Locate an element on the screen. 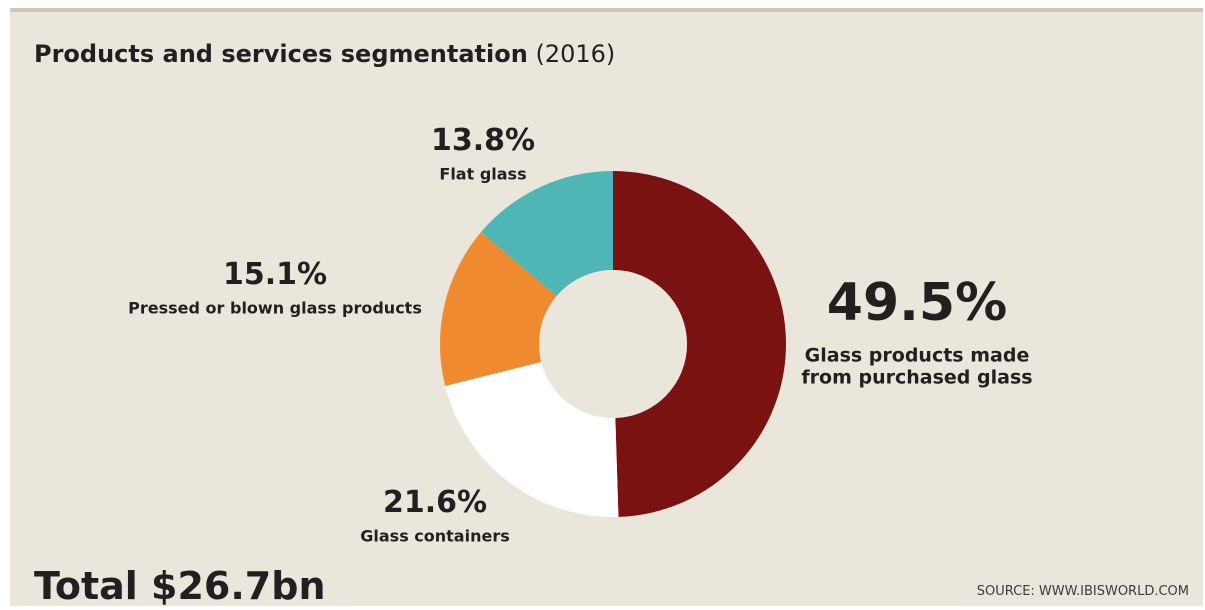  slice-4-percent: 13.8% is located at coordinates (483, 140).